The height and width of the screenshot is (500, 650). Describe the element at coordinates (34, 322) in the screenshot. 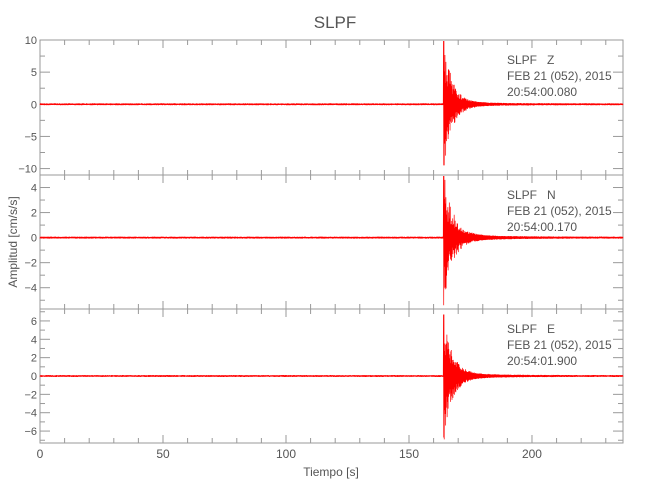

I see `y-tick-label: 6` at that location.